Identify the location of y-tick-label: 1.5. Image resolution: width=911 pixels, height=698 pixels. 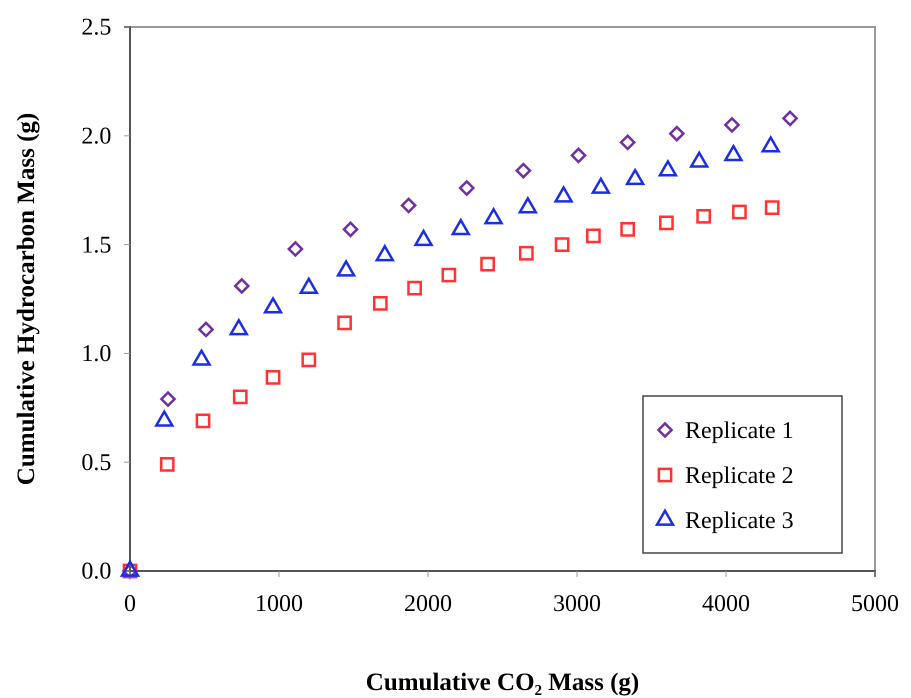
(96, 245).